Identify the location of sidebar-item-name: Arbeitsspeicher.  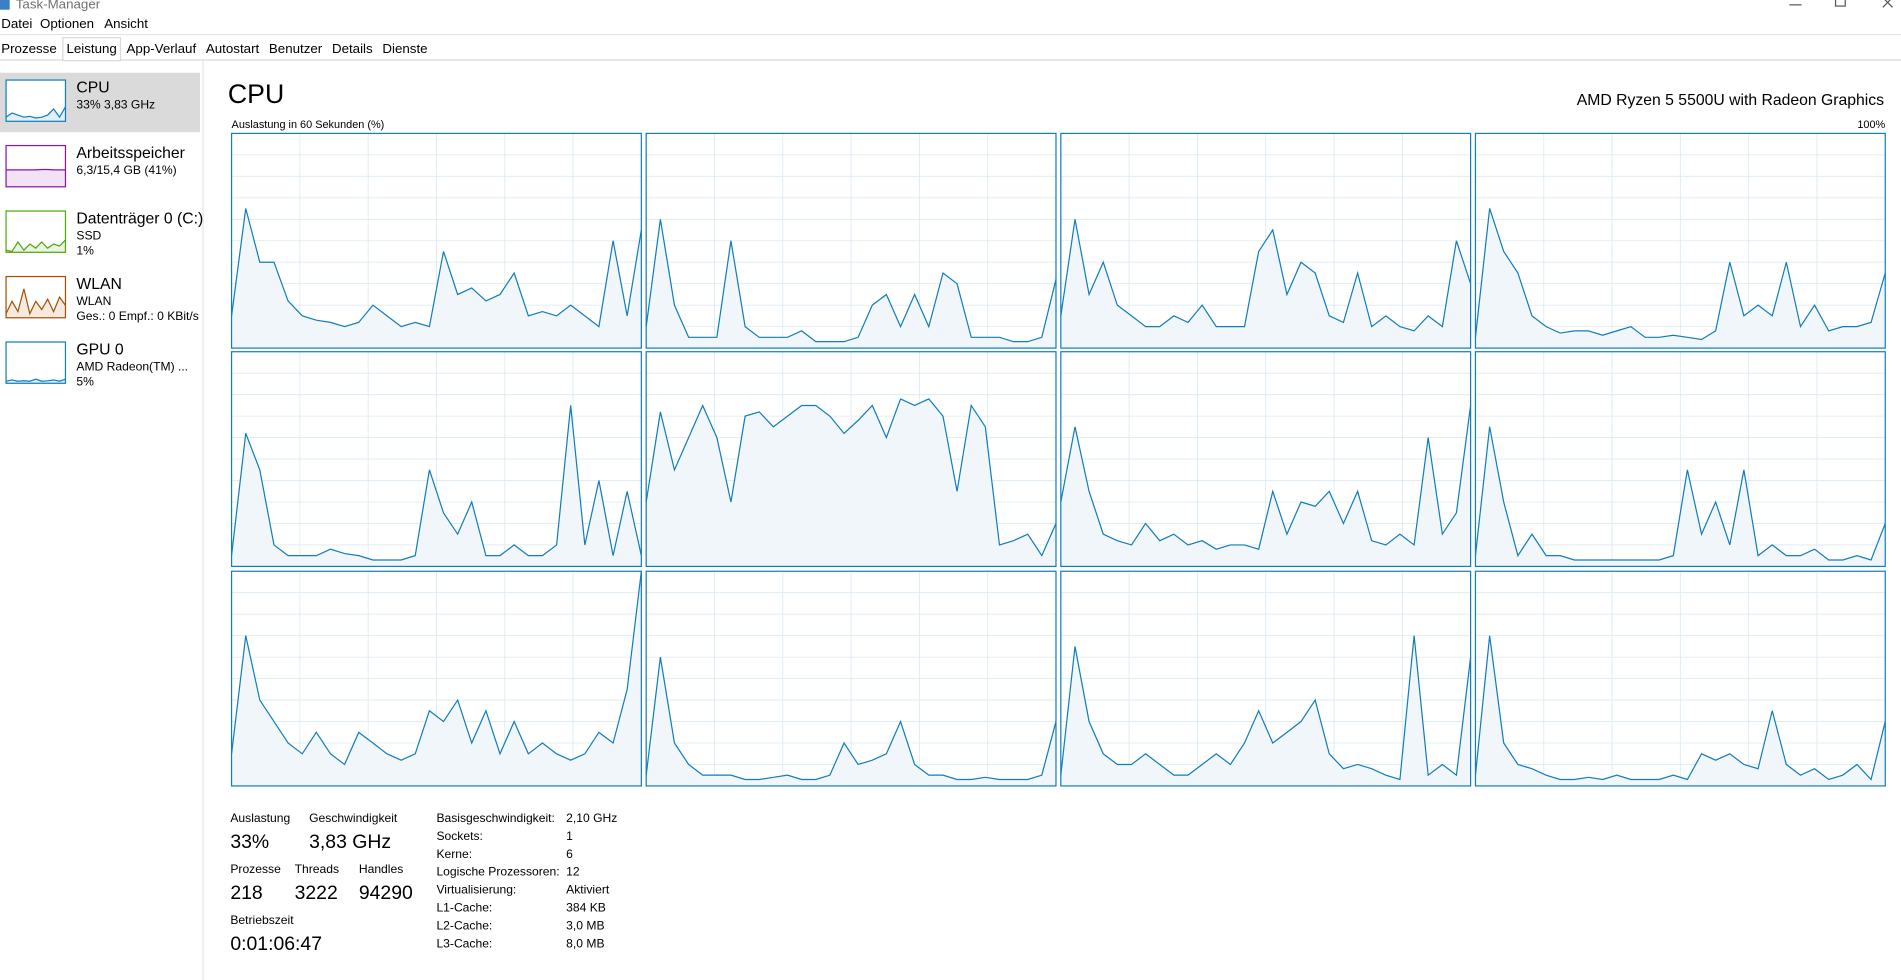
(130, 153).